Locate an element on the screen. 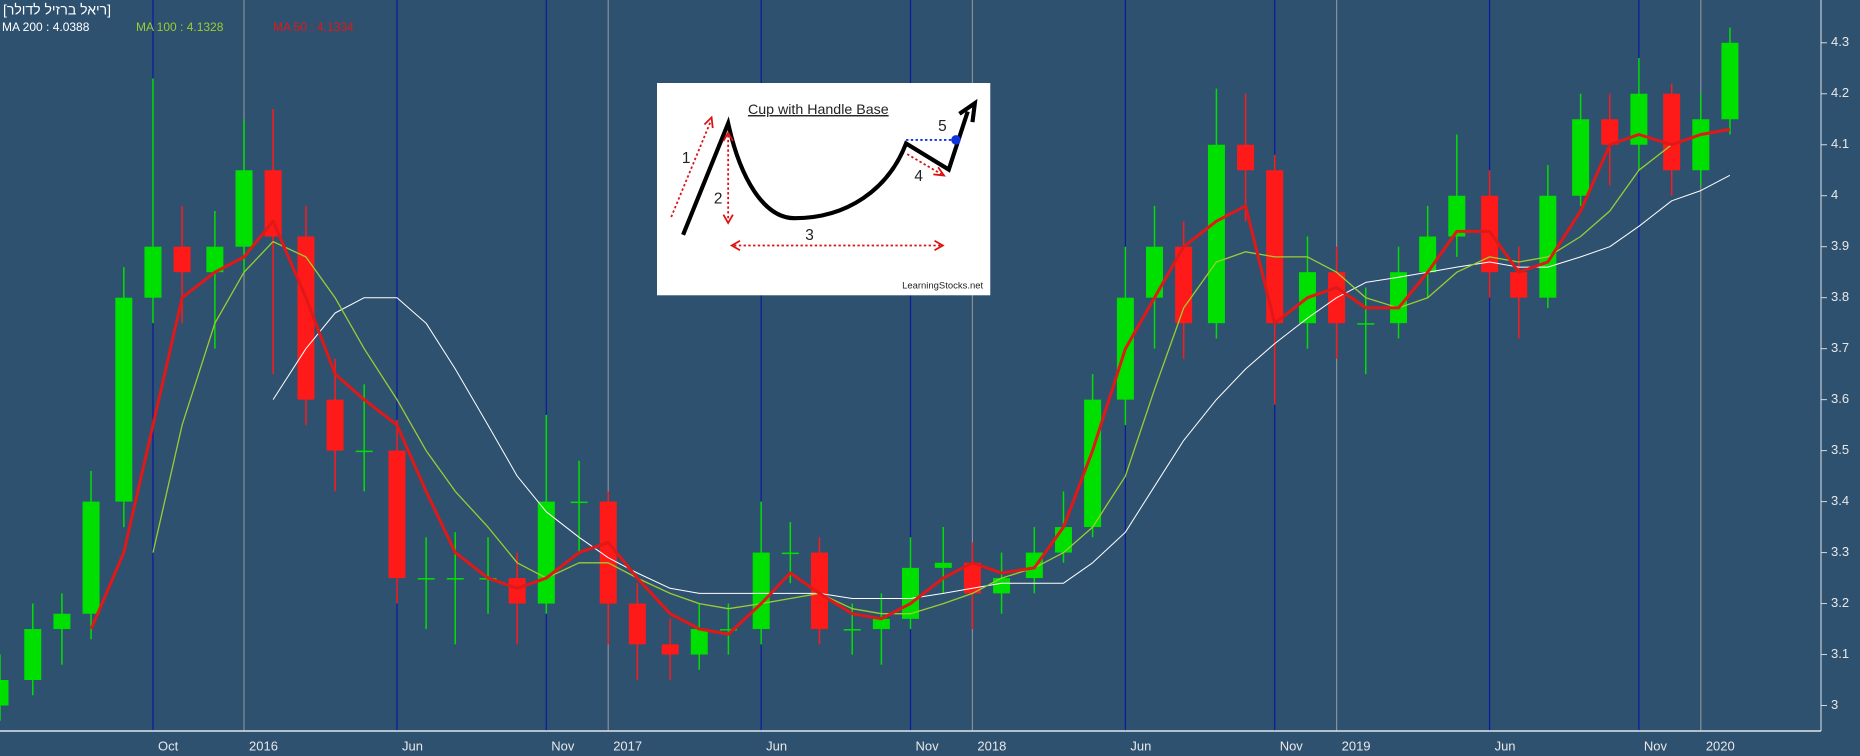  y-tick-label: 4.3 is located at coordinates (1840, 41).